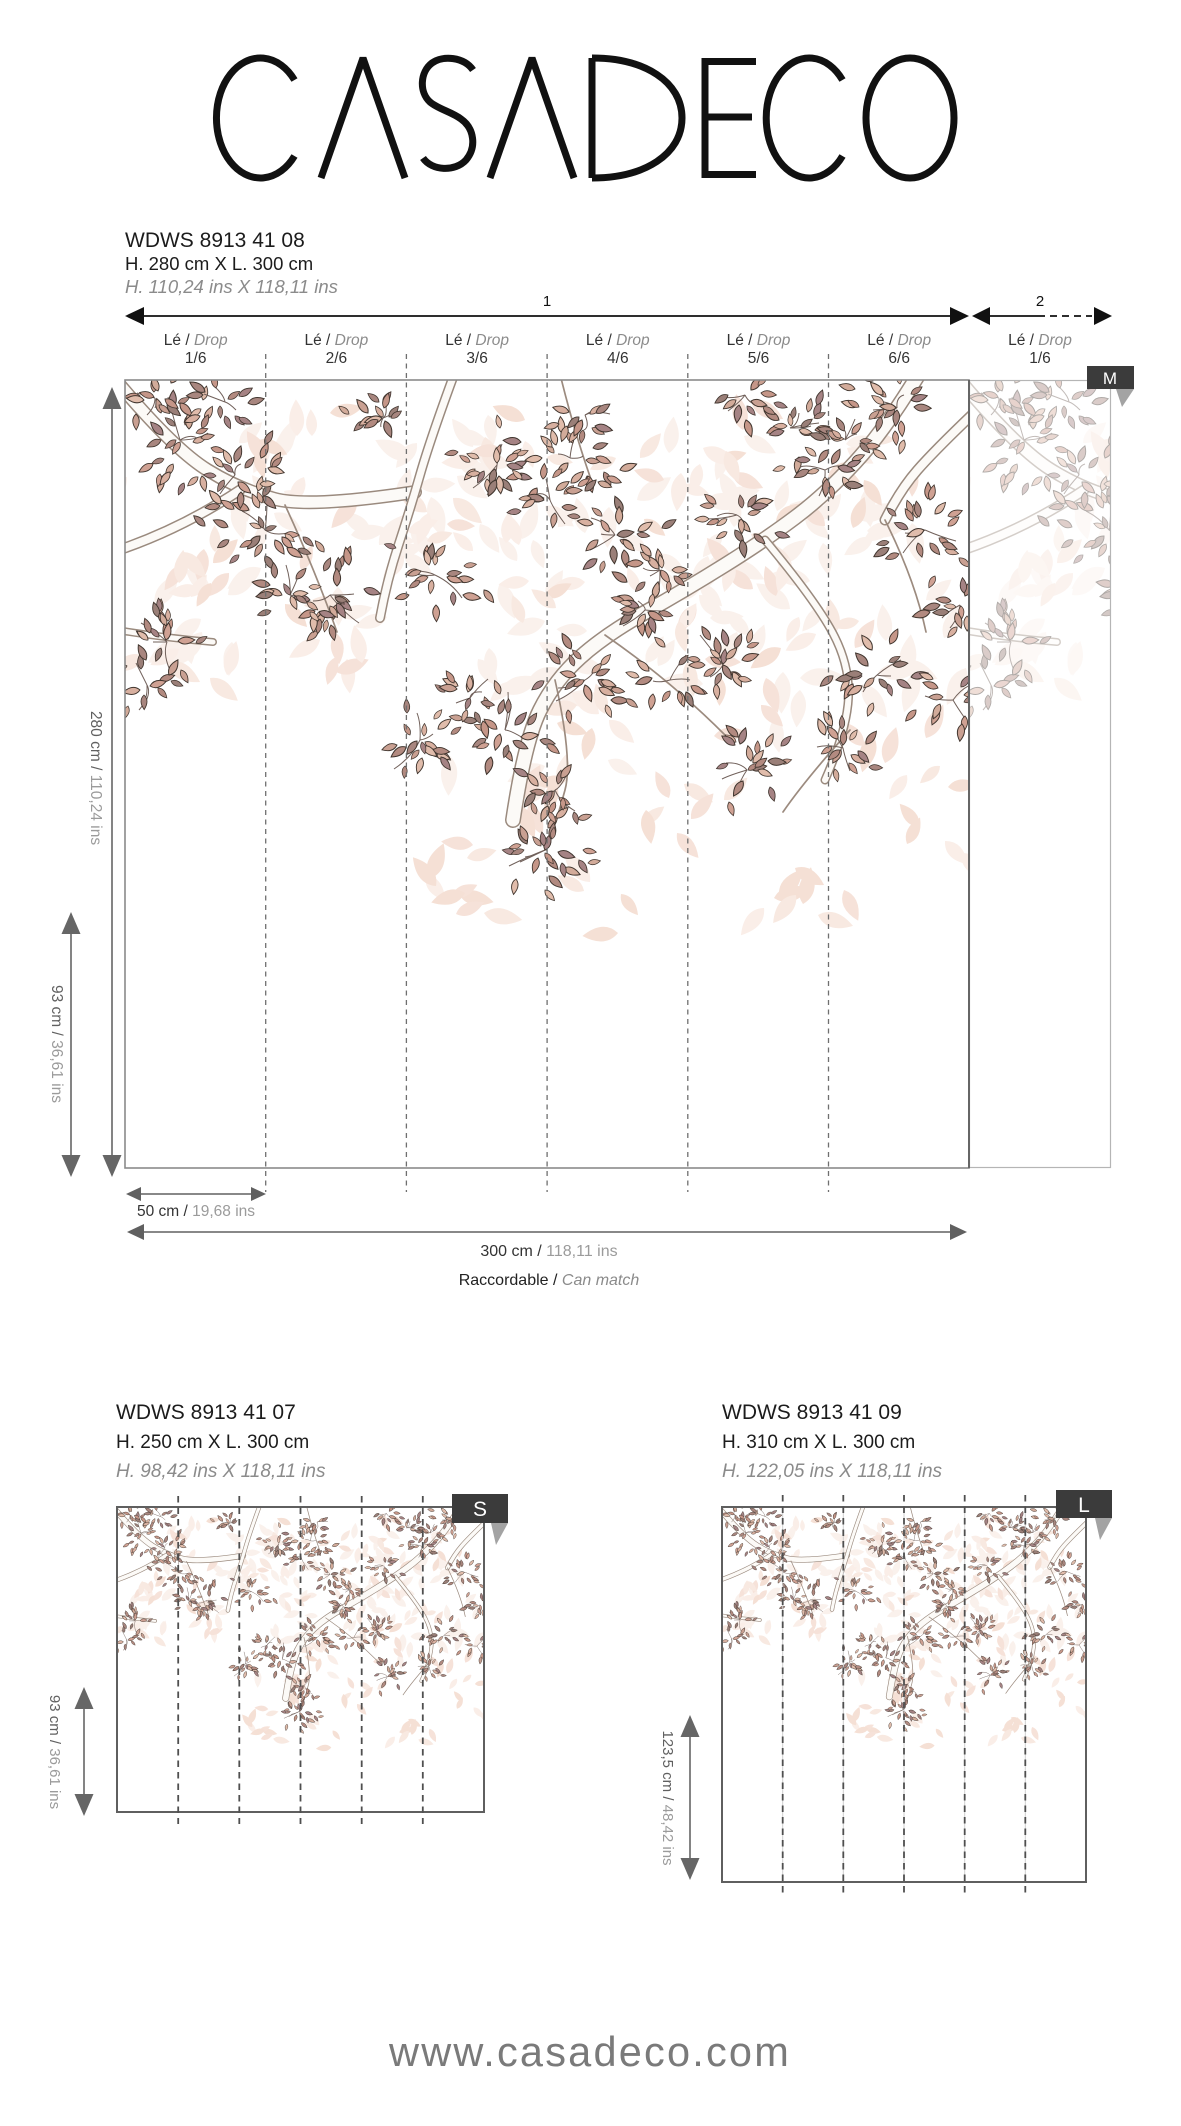 The width and height of the screenshot is (1181, 2126). Describe the element at coordinates (337, 358) in the screenshot. I see `svg-text: 2/6` at that location.